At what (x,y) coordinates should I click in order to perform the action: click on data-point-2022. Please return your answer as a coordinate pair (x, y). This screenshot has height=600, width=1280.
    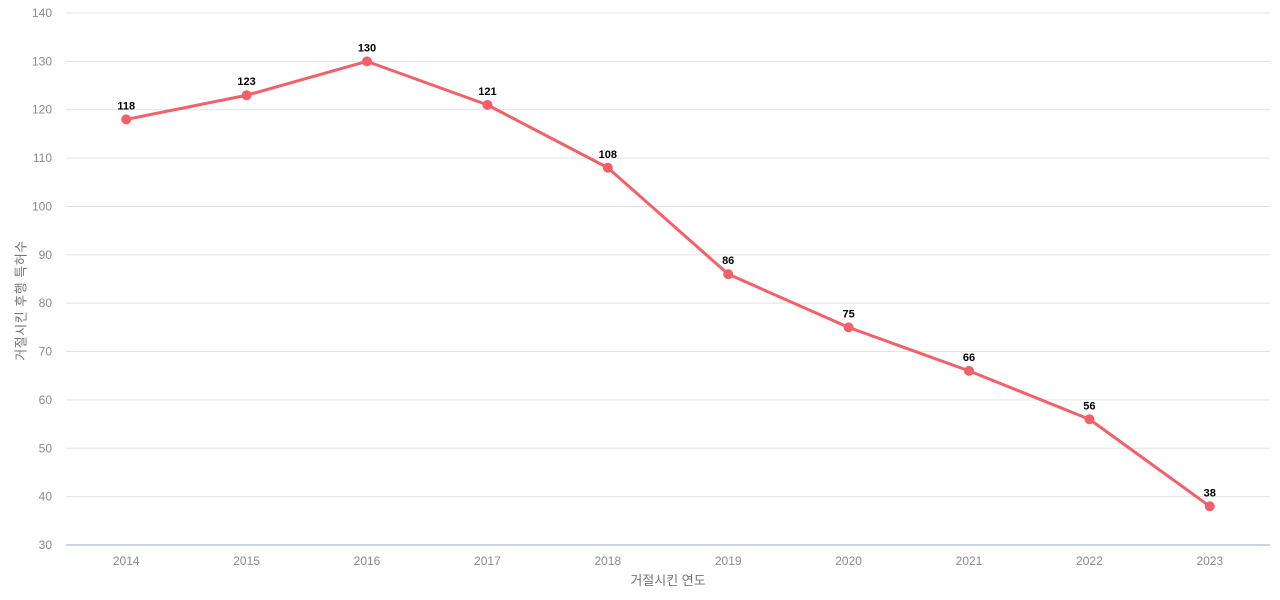
    Looking at the image, I should click on (1089, 419).